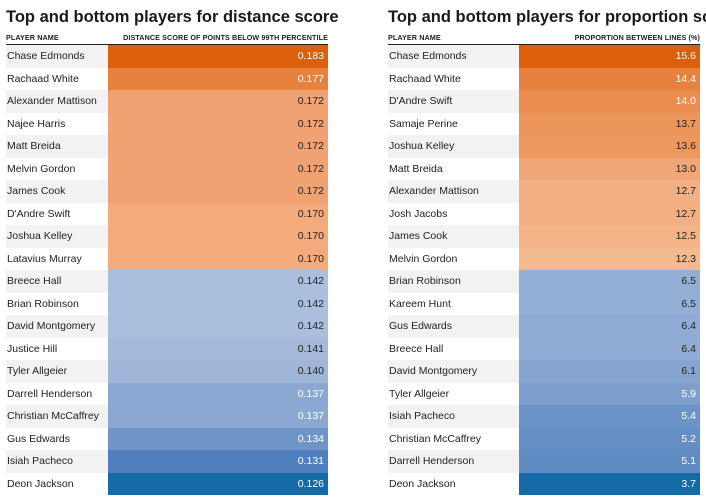  I want to click on table-row: Isiah Pacheco 0.131, so click(167, 461).